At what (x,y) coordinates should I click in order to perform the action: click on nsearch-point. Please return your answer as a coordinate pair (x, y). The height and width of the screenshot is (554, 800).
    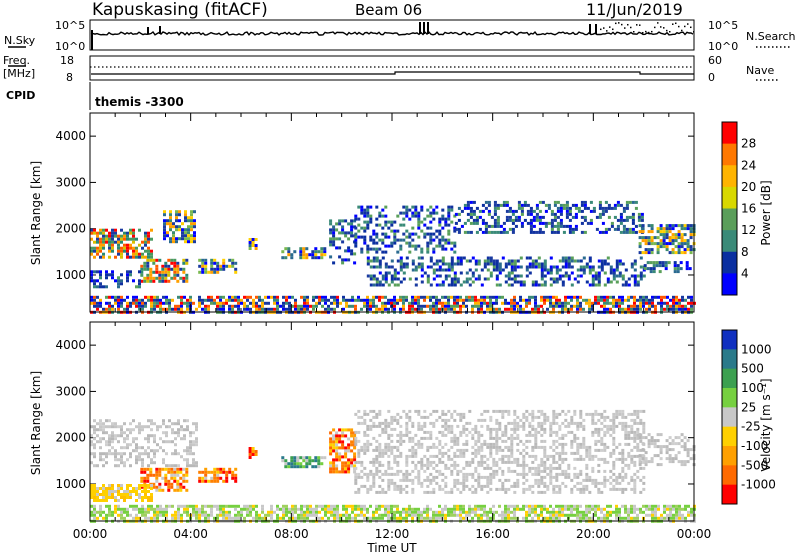
    Looking at the image, I should click on (628, 24).